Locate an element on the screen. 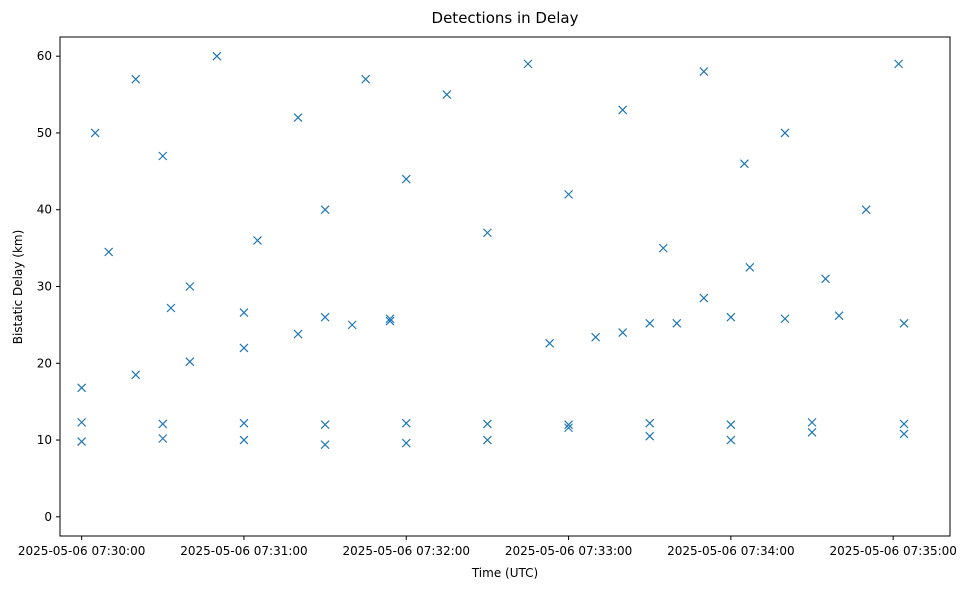 This screenshot has width=979, height=590. x-tick-label: 2025-05-06 07:33:00 is located at coordinates (568, 551).